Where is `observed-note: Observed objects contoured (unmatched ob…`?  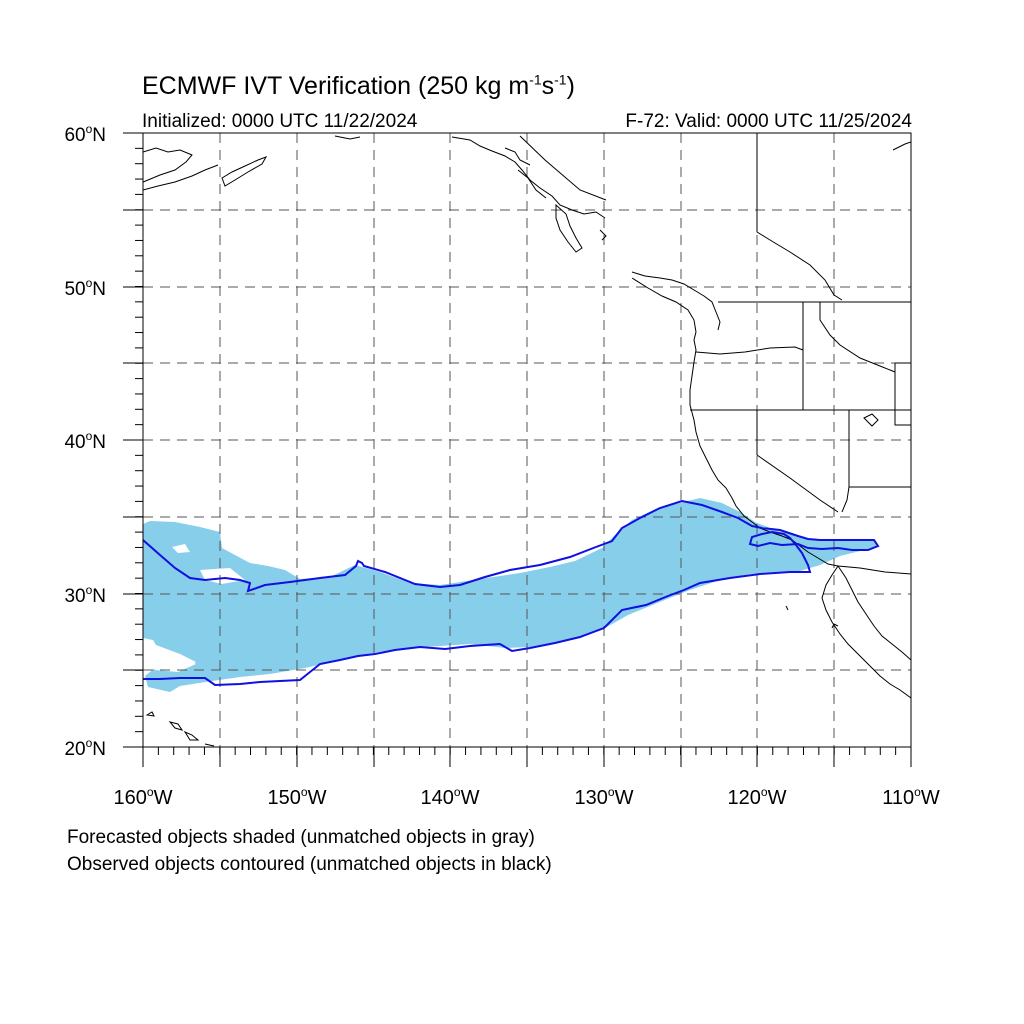
observed-note: Observed objects contoured (unmatched ob… is located at coordinates (309, 864).